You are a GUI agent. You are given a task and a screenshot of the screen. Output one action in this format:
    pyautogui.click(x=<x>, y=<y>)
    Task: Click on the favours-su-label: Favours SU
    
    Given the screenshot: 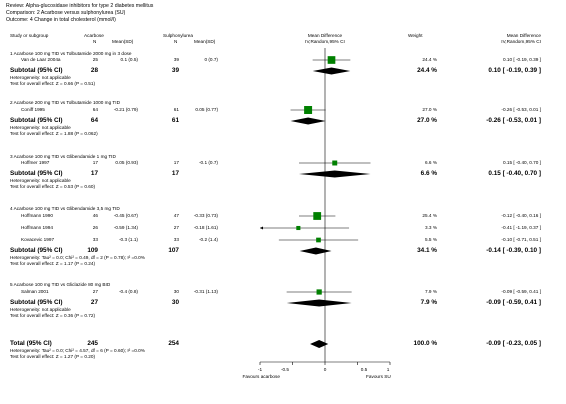 What is the action you would take?
    pyautogui.click(x=378, y=376)
    